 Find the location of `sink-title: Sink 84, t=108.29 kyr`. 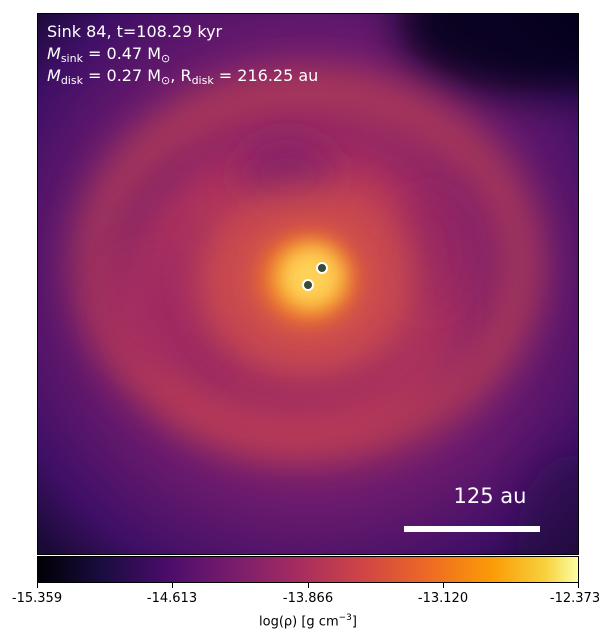

sink-title: Sink 84, t=108.29 kyr is located at coordinates (135, 31).